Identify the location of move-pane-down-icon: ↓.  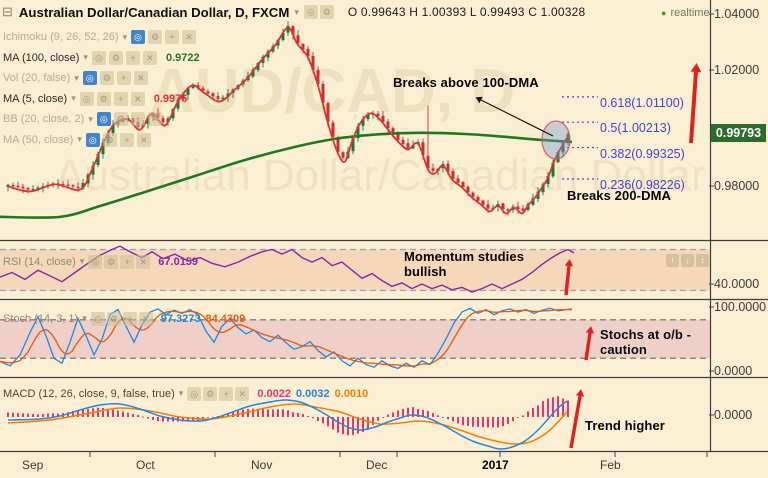
(687, 260).